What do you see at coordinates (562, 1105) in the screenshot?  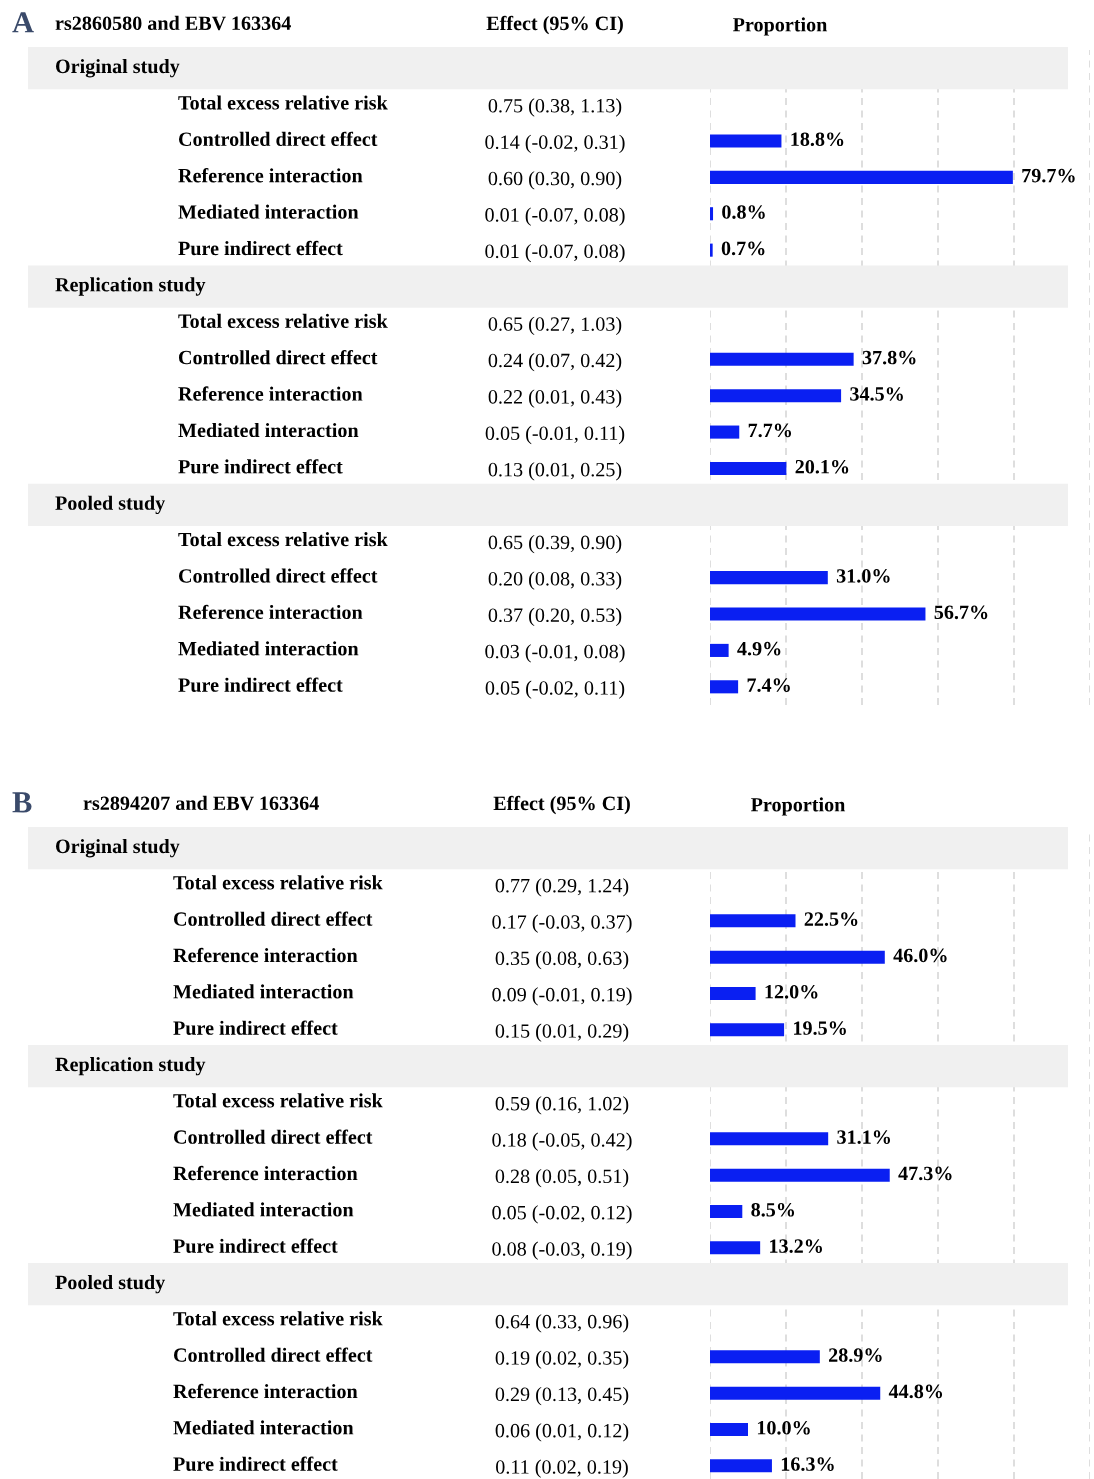 I see `y2-tick-label: 0.59 (0.16, 1.02)` at bounding box center [562, 1105].